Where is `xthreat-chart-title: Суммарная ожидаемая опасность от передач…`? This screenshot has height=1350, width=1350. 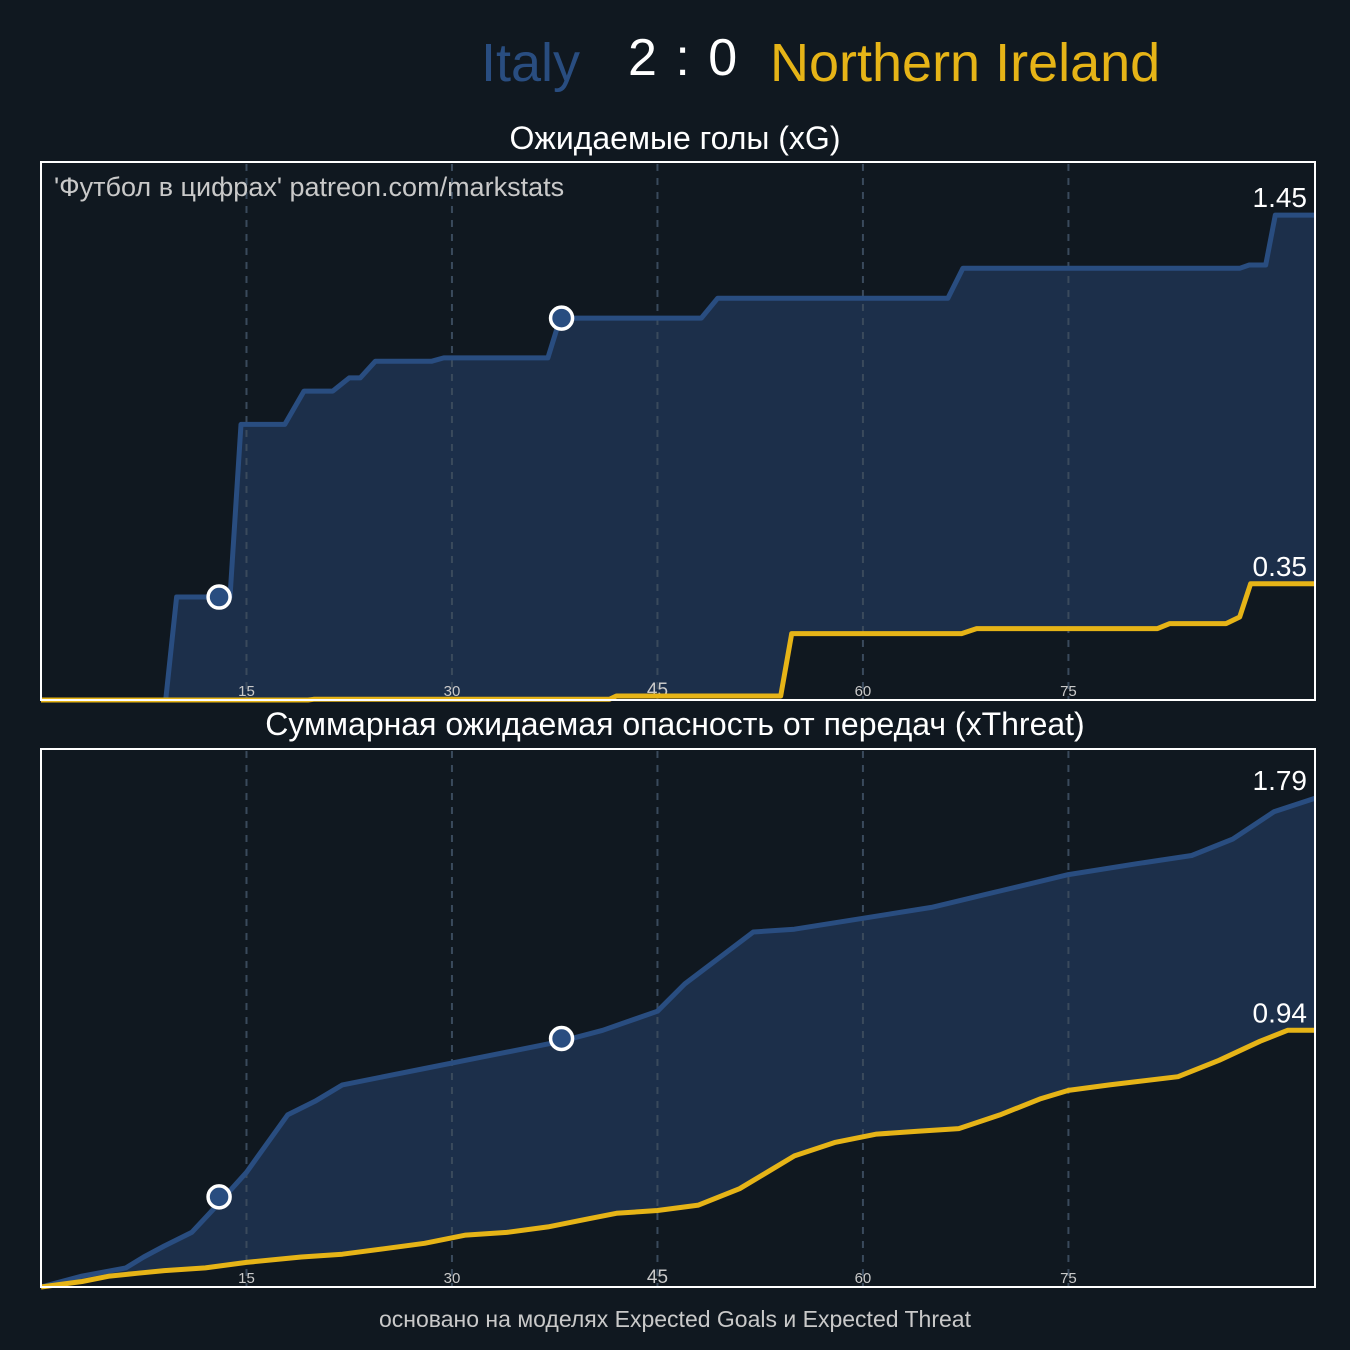 xthreat-chart-title: Суммарная ожидаемая опасность от передач… is located at coordinates (675, 724).